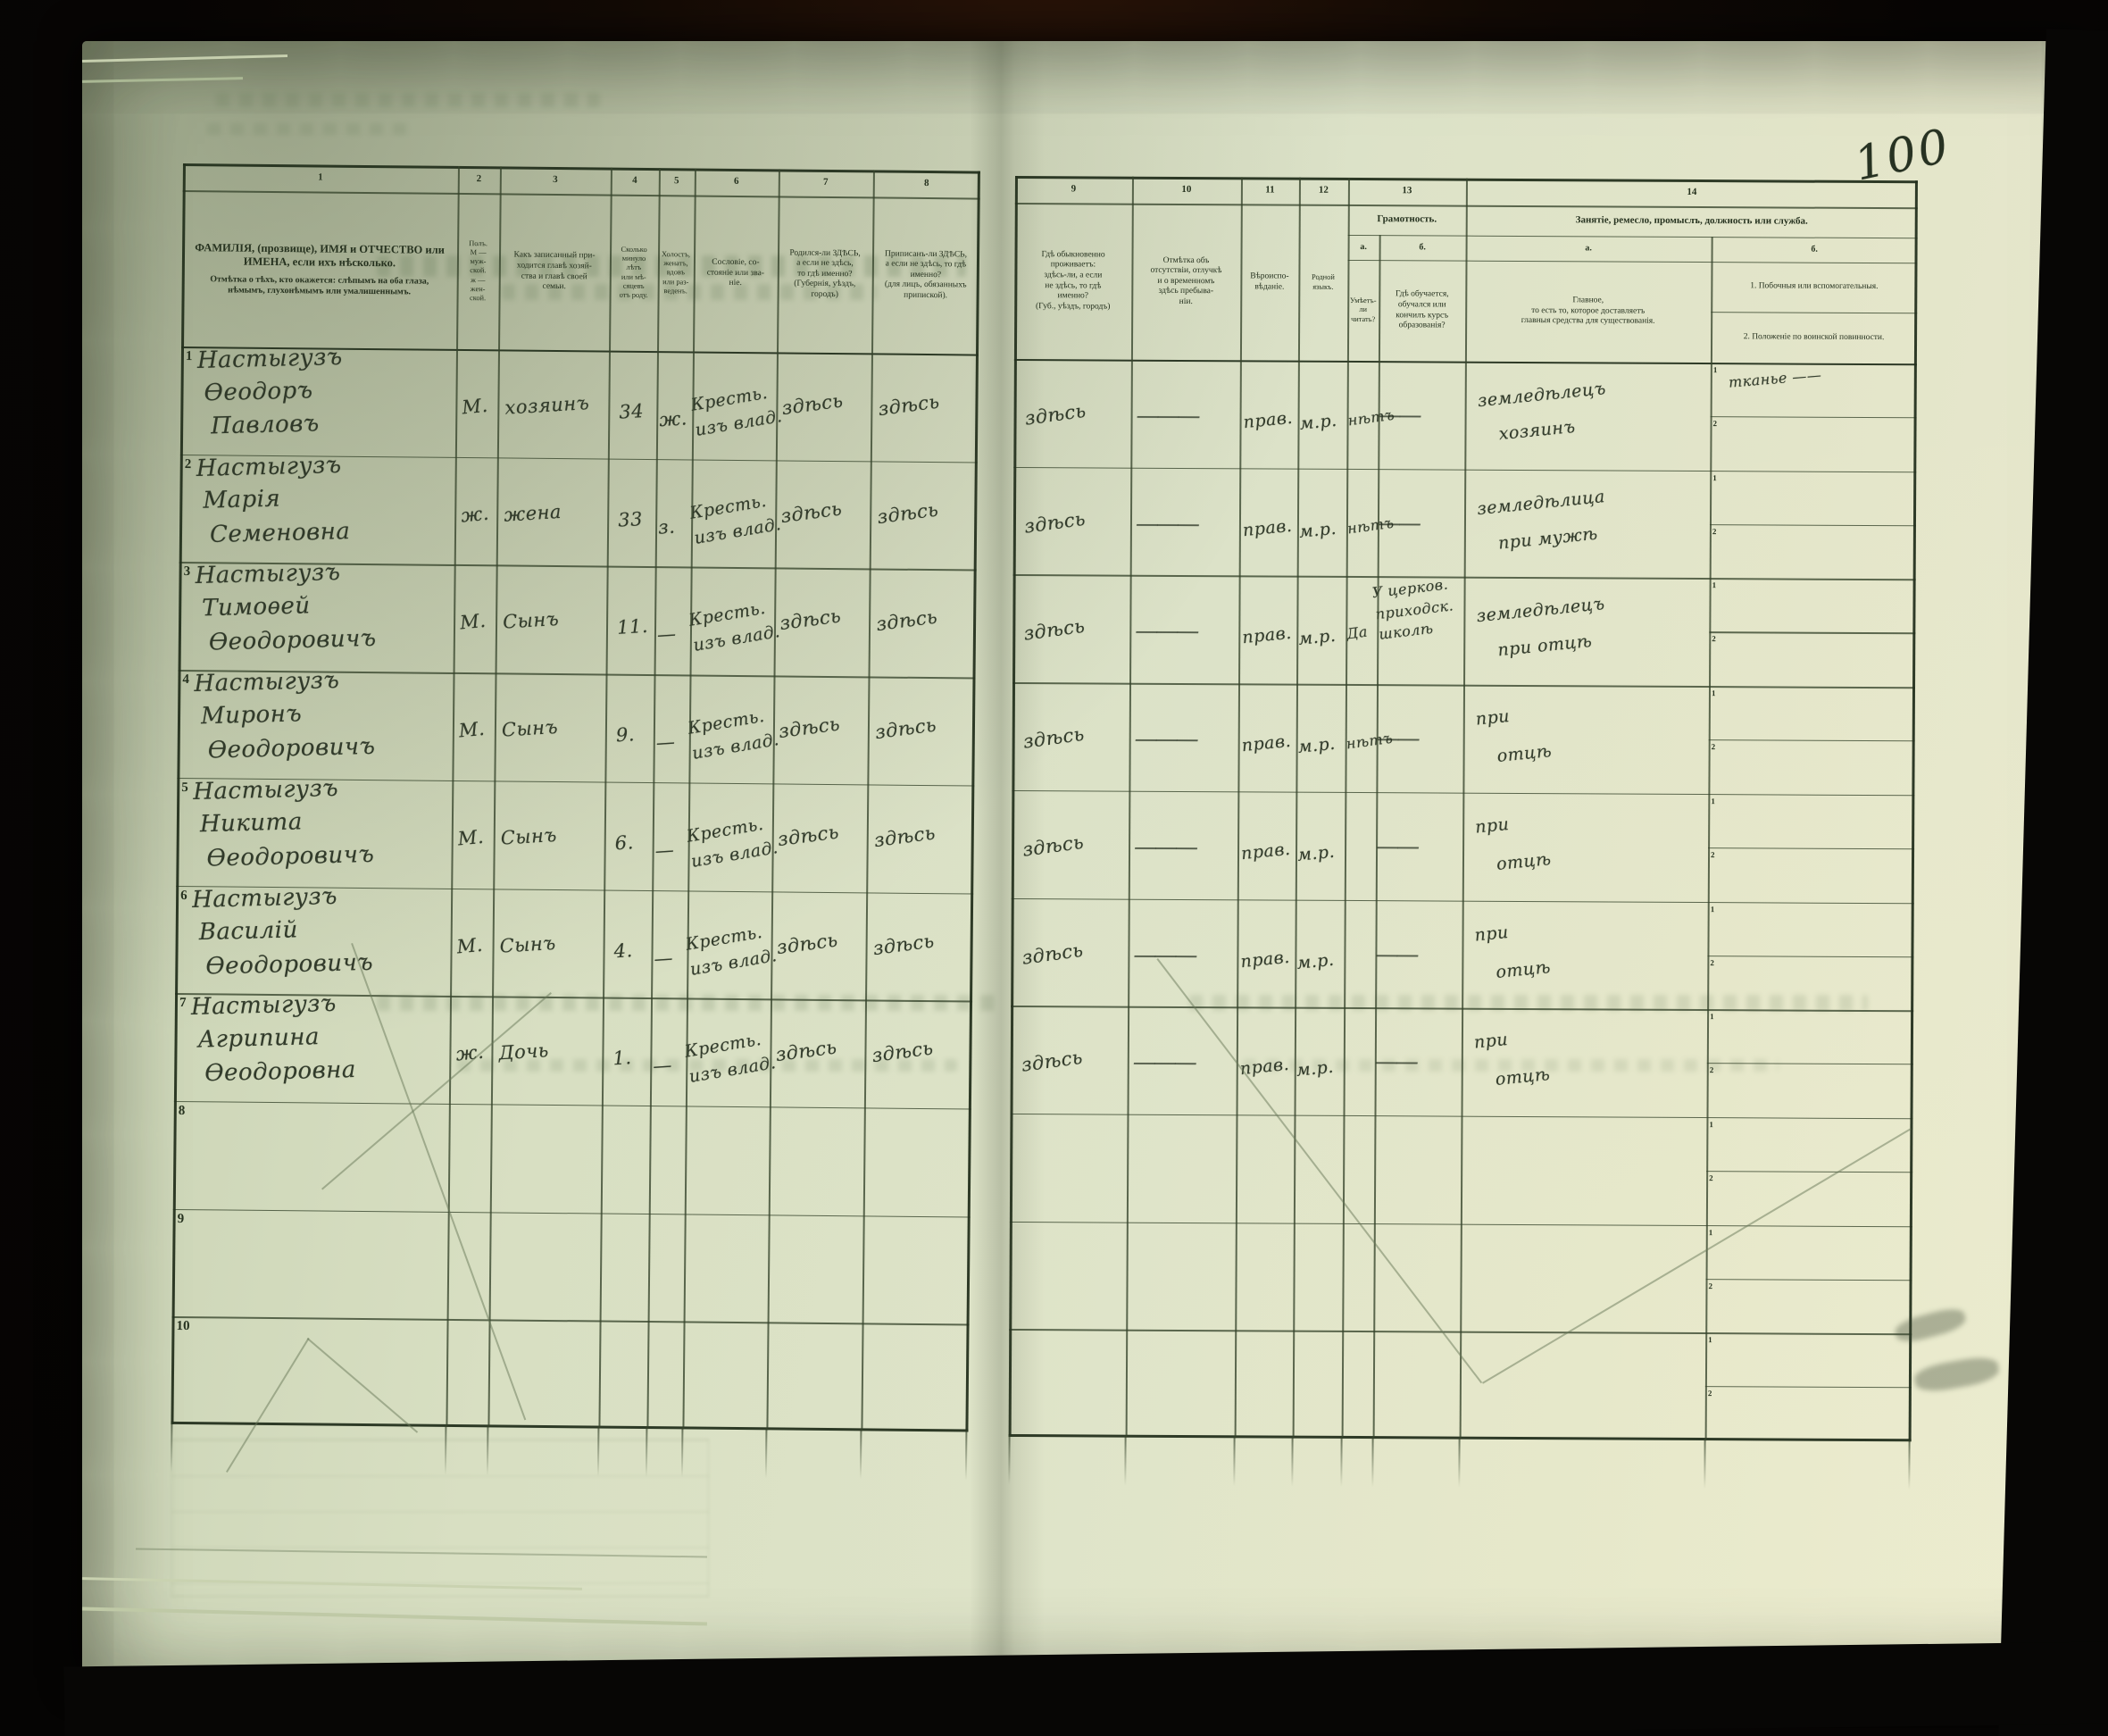 The height and width of the screenshot is (1736, 2108). Describe the element at coordinates (631, 411) in the screenshot. I see `handwriting: 34` at that location.